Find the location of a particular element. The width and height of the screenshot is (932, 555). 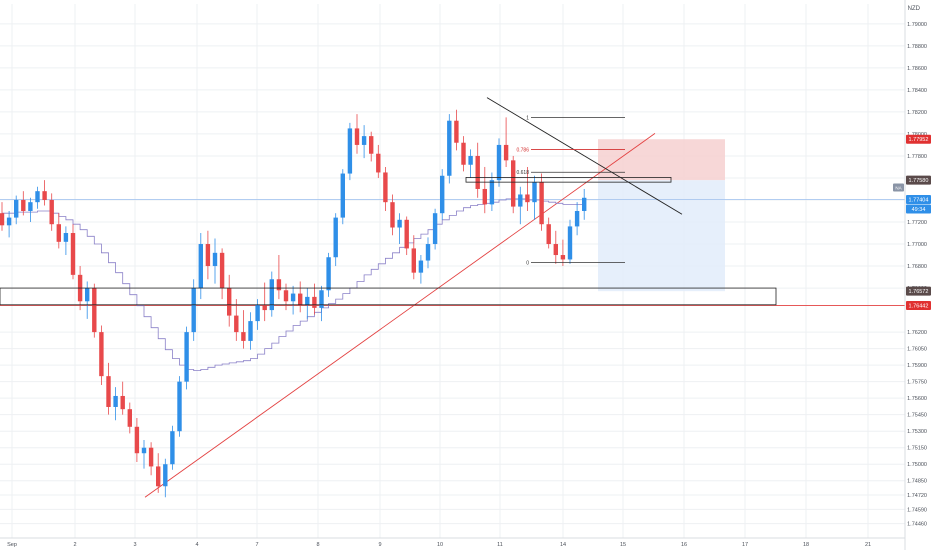

price-tick-label: 1.75600 is located at coordinates (917, 399).